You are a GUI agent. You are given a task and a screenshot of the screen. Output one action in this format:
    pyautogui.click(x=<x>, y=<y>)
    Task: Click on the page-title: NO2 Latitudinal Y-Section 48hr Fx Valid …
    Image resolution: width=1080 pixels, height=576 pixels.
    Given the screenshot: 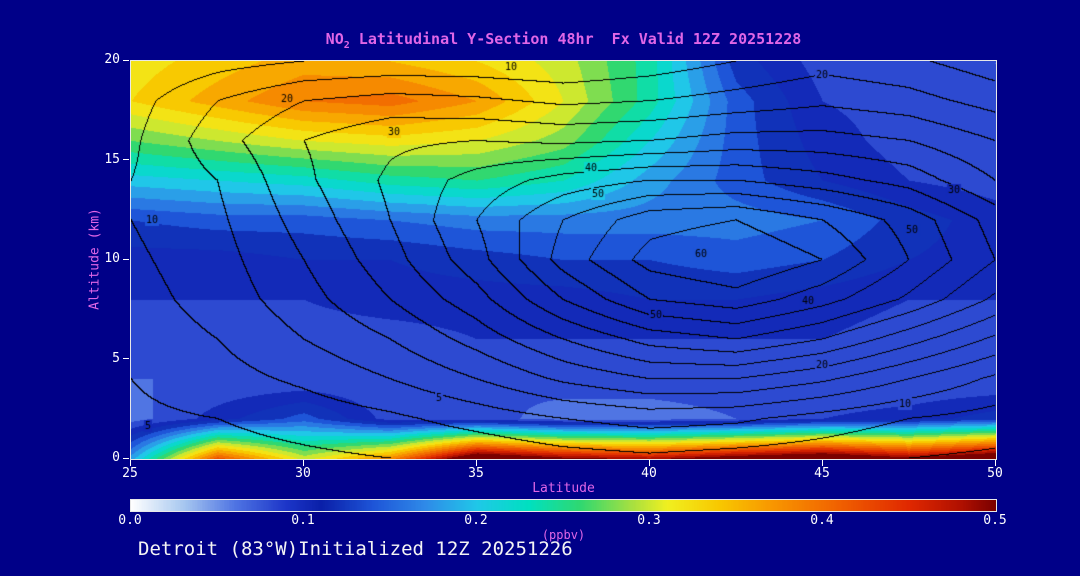 What is the action you would take?
    pyautogui.click(x=563, y=40)
    